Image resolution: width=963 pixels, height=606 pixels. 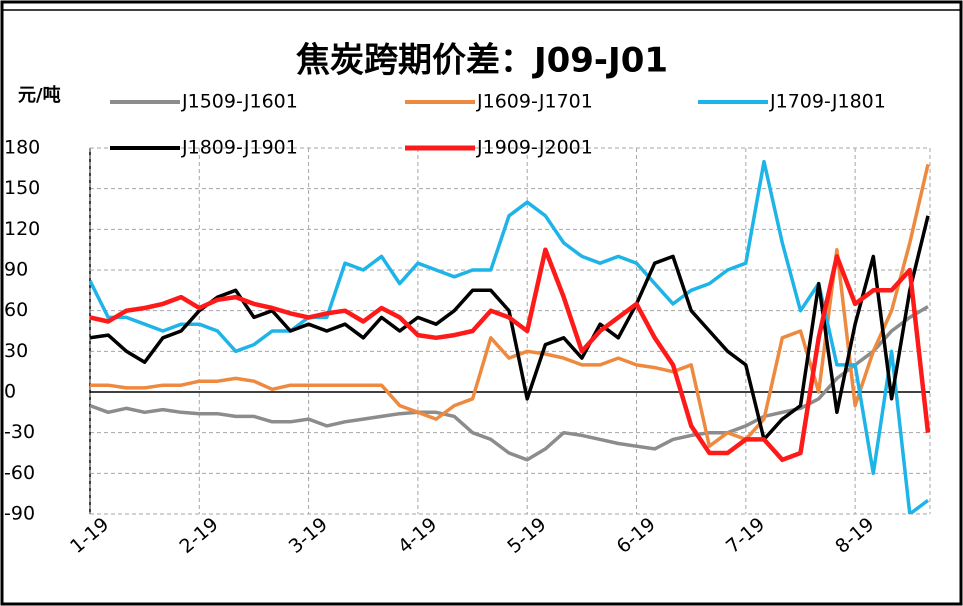 What do you see at coordinates (22, 229) in the screenshot?
I see `y-tick-label: 120` at bounding box center [22, 229].